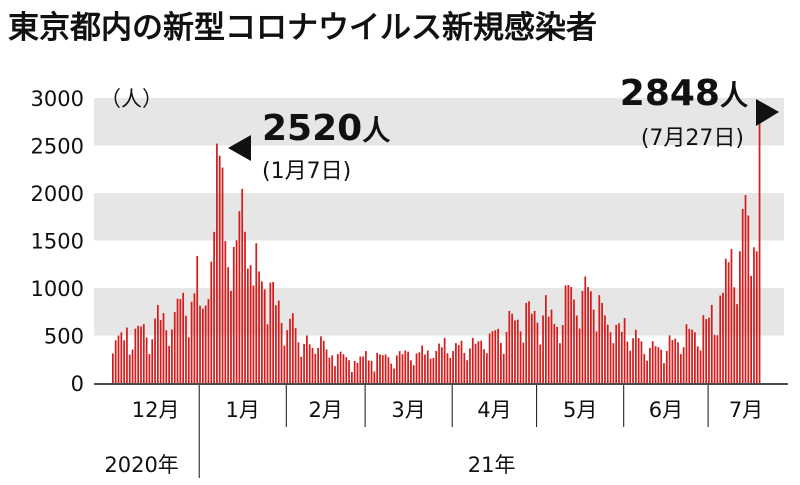  What do you see at coordinates (131, 99) in the screenshot?
I see `y-axis-unit: （人）` at bounding box center [131, 99].